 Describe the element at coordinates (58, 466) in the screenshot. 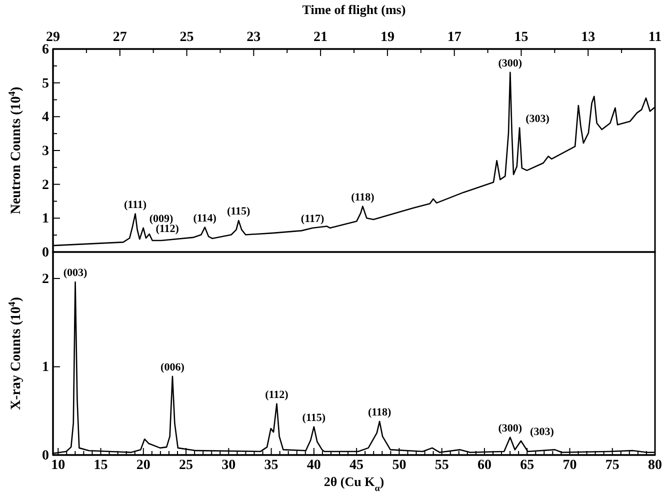

I see `x-tick-label: 10` at that location.